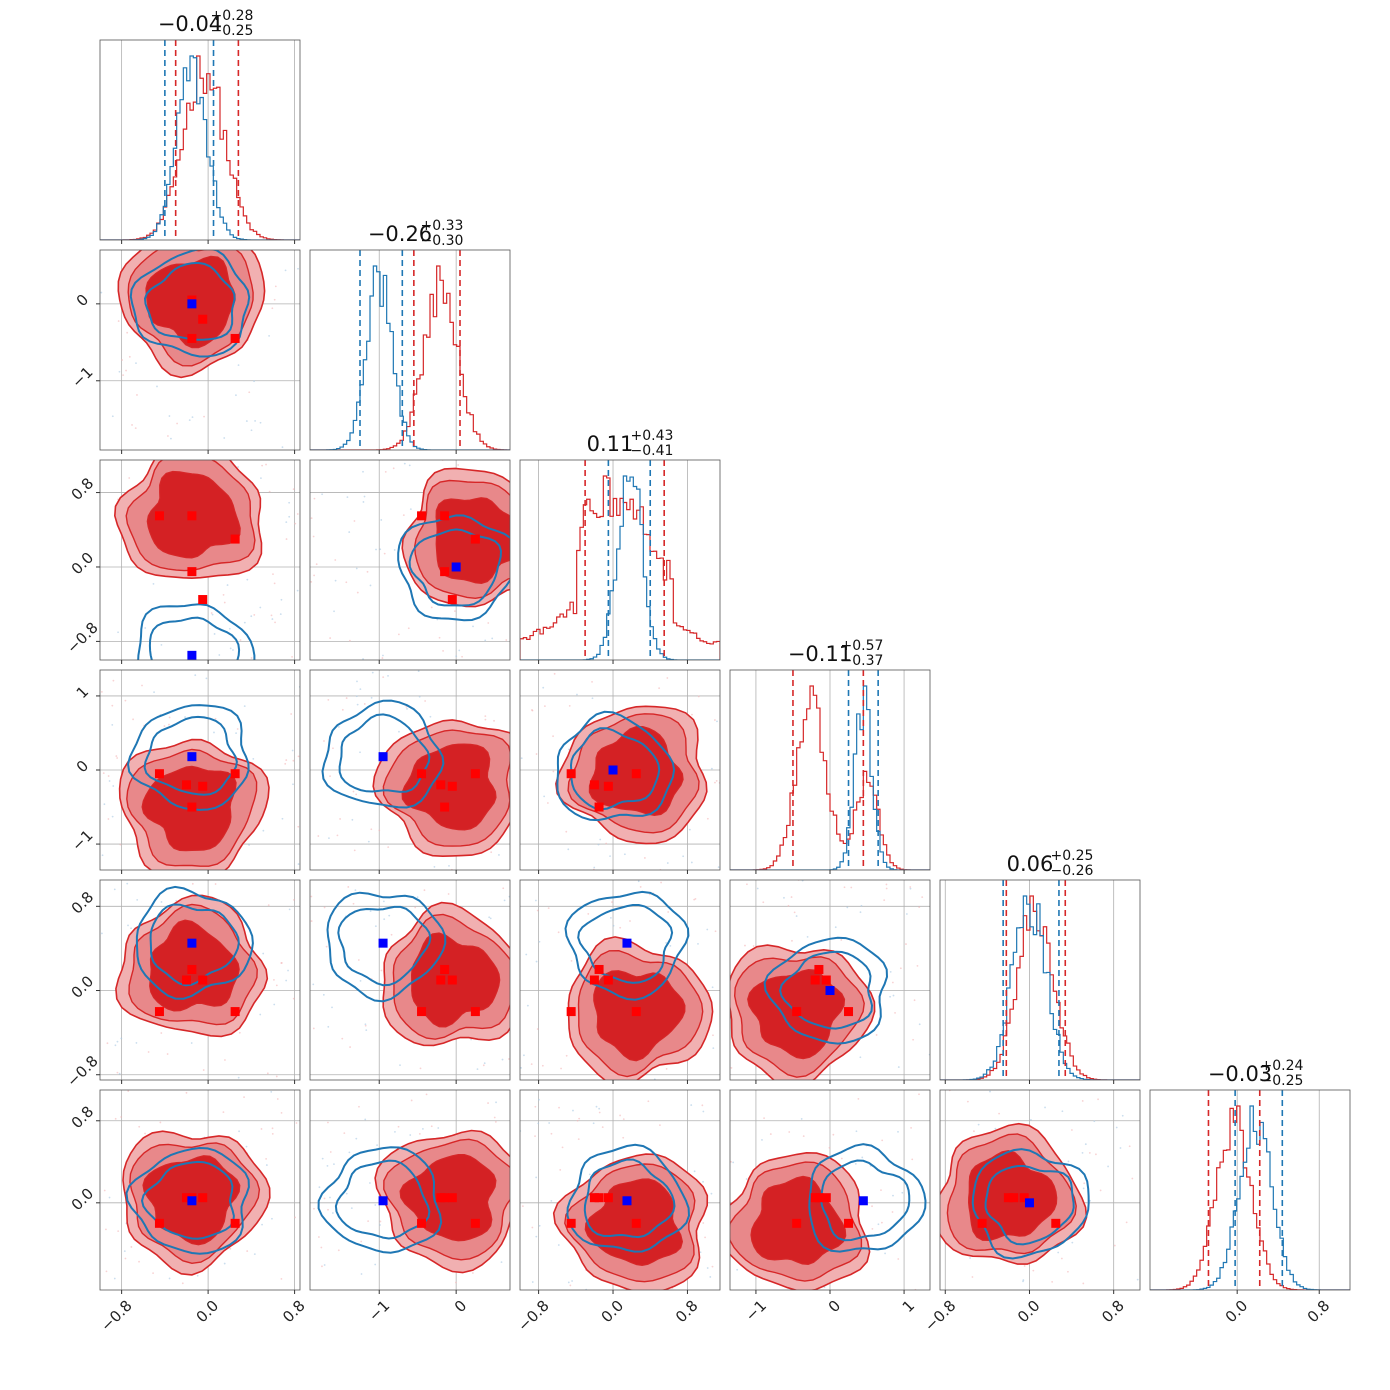 The height and width of the screenshot is (1390, 1390). What do you see at coordinates (82, 300) in the screenshot?
I see `ytick-label-1-0: 0` at bounding box center [82, 300].